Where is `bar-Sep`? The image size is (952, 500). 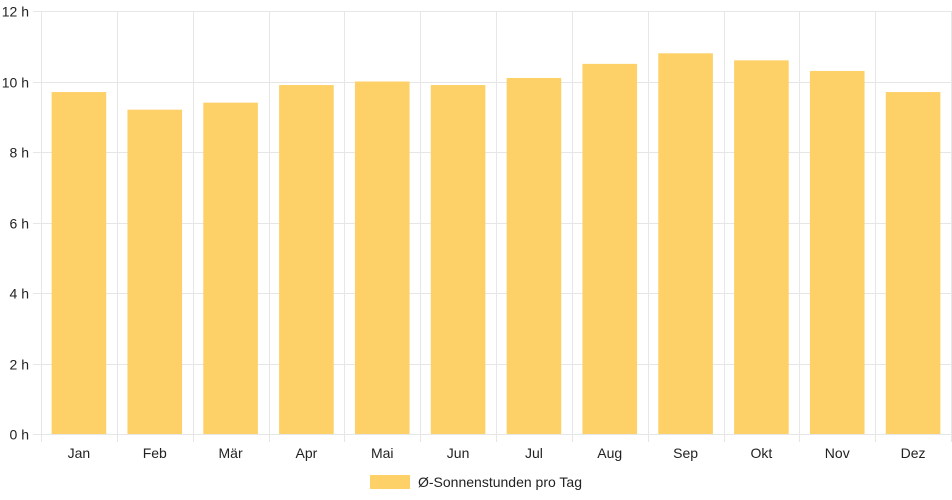
bar-Sep is located at coordinates (685, 244).